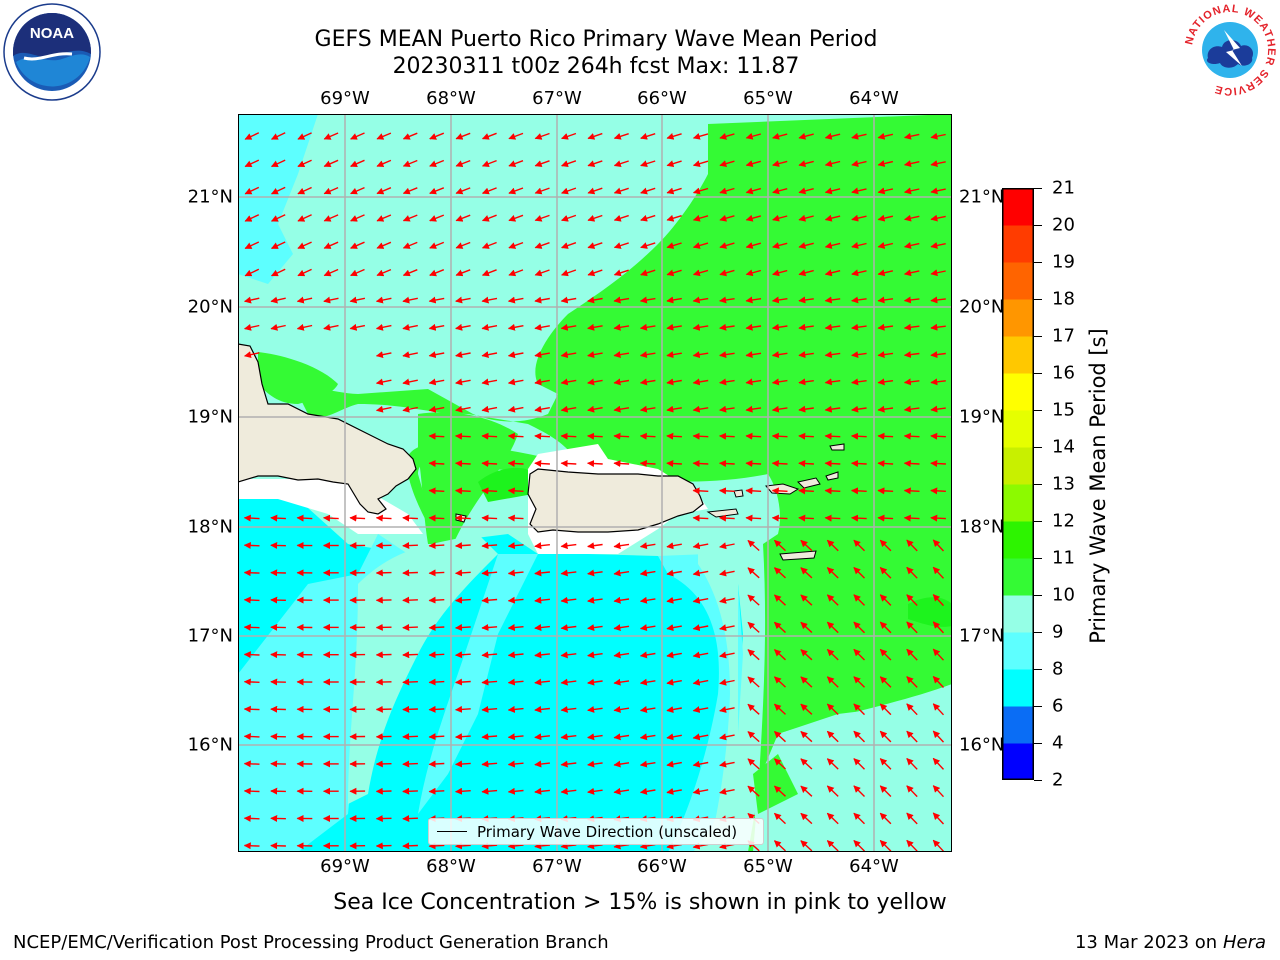  Describe the element at coordinates (1063, 262) in the screenshot. I see `colorbar-tick-label: 19` at that location.